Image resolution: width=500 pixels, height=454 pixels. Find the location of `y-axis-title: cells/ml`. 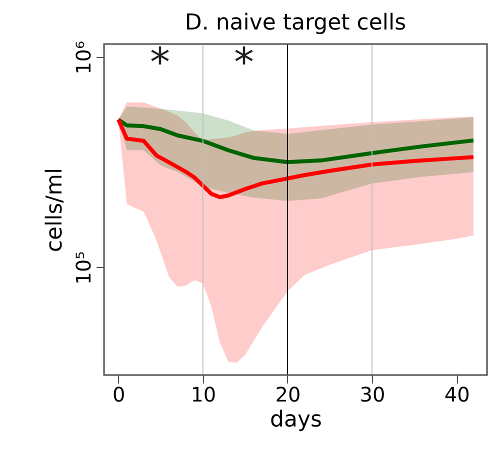

y-axis-title: cells/ml is located at coordinates (55, 210).